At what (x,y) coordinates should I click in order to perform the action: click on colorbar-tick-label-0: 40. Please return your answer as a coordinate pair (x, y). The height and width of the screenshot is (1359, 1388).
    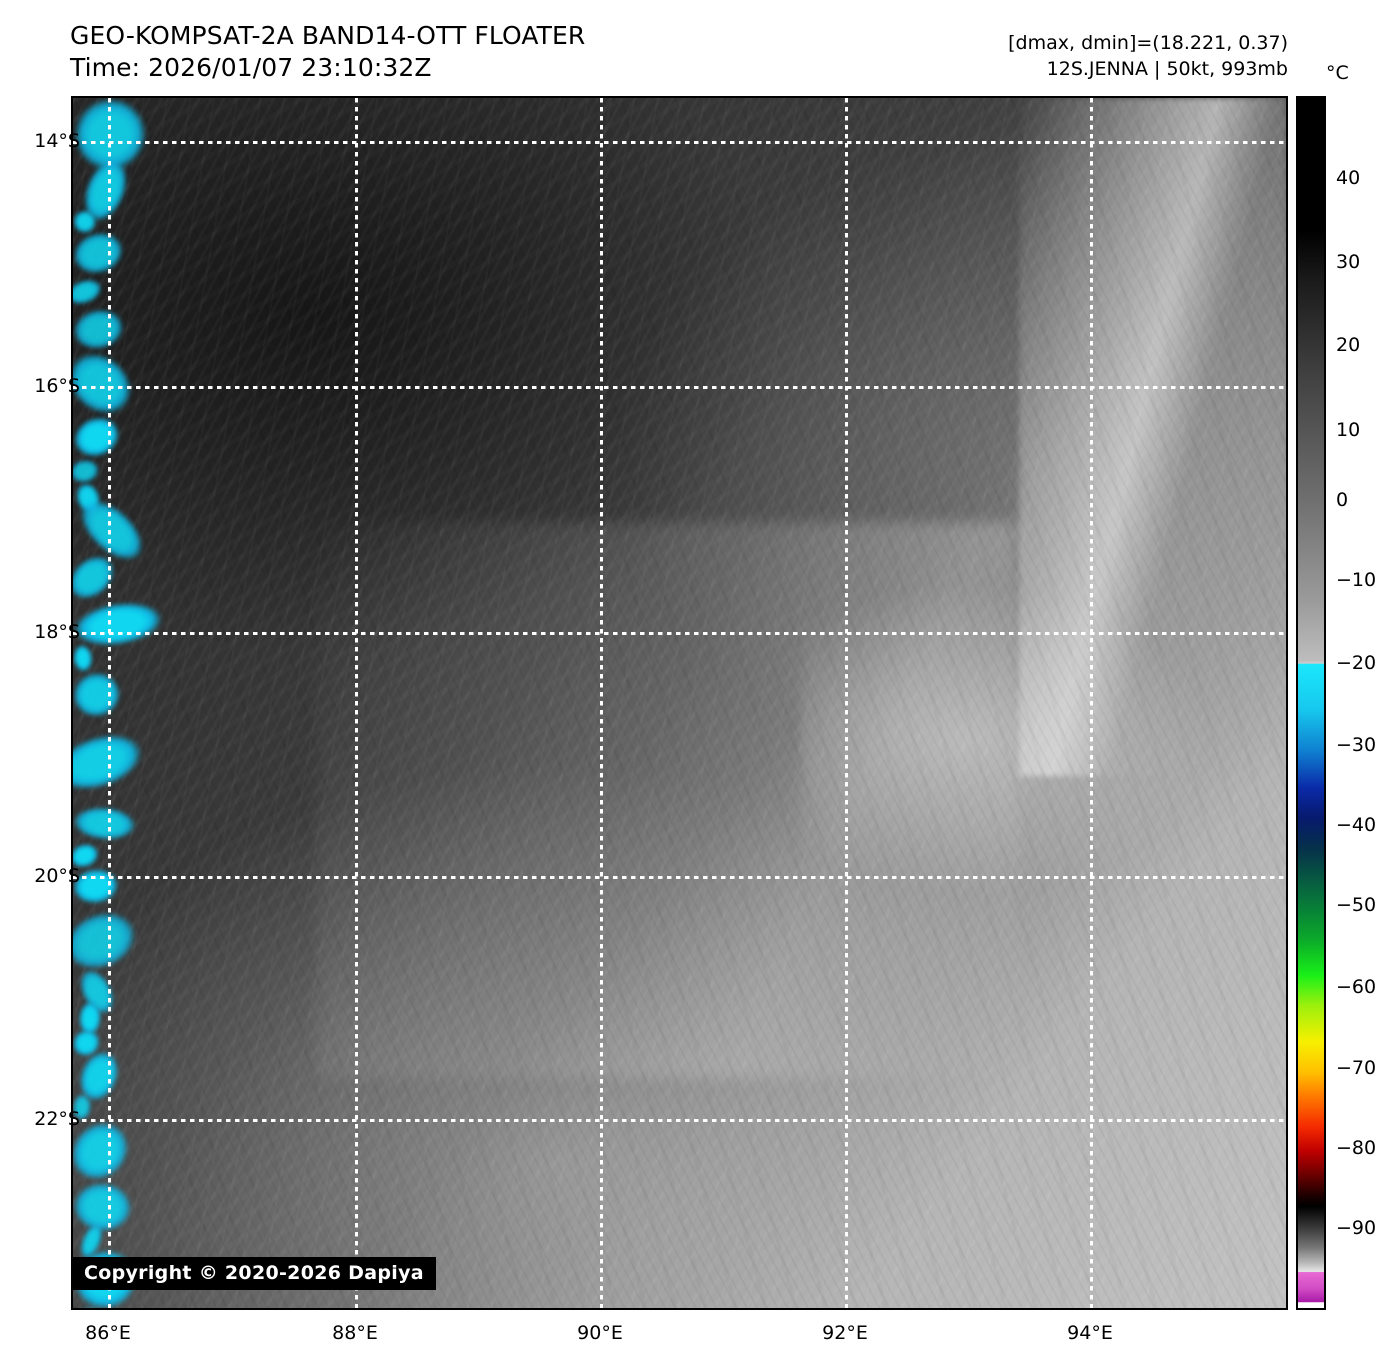
    Looking at the image, I should click on (1348, 178).